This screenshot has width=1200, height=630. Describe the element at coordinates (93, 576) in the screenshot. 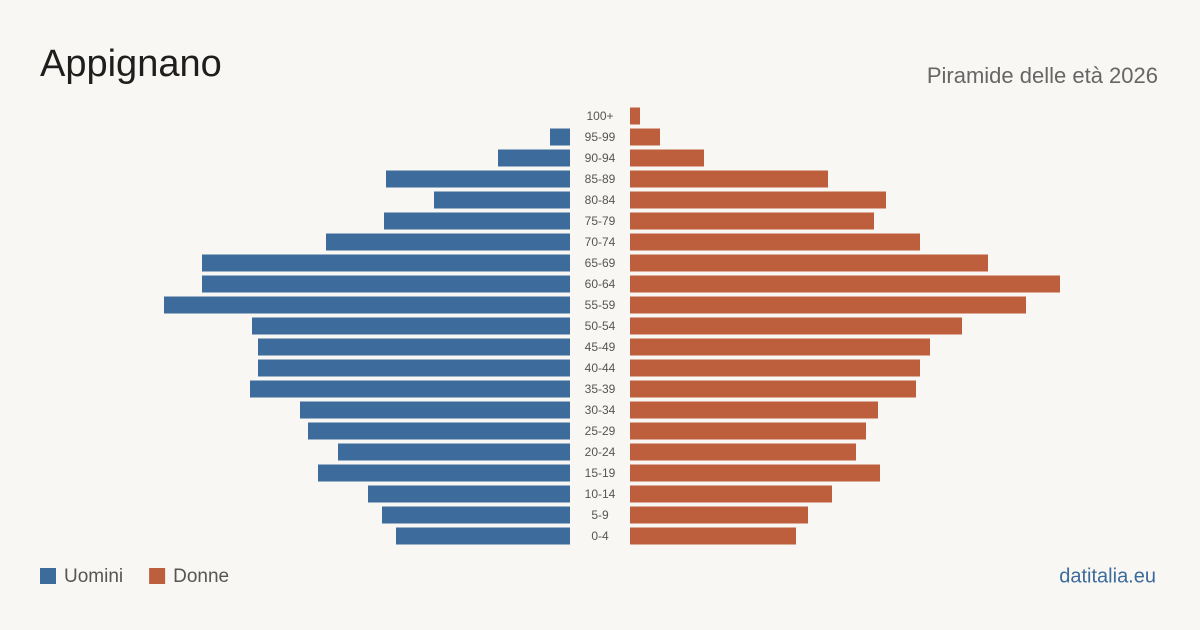

I see `legend-label: Uomini` at that location.